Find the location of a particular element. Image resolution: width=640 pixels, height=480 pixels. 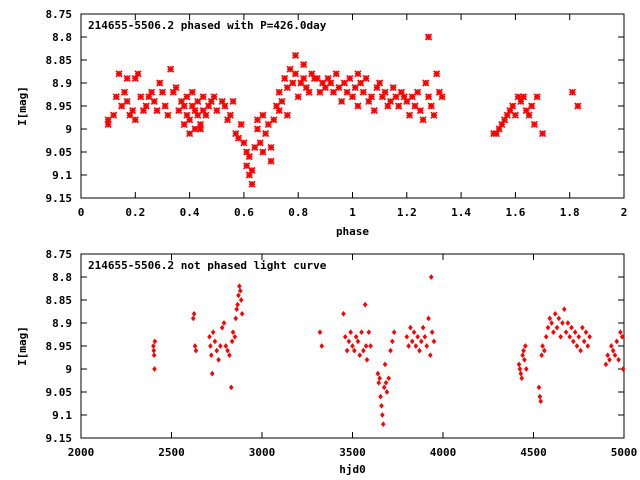

y-tick-label: 8.8 is located at coordinates (62, 277).